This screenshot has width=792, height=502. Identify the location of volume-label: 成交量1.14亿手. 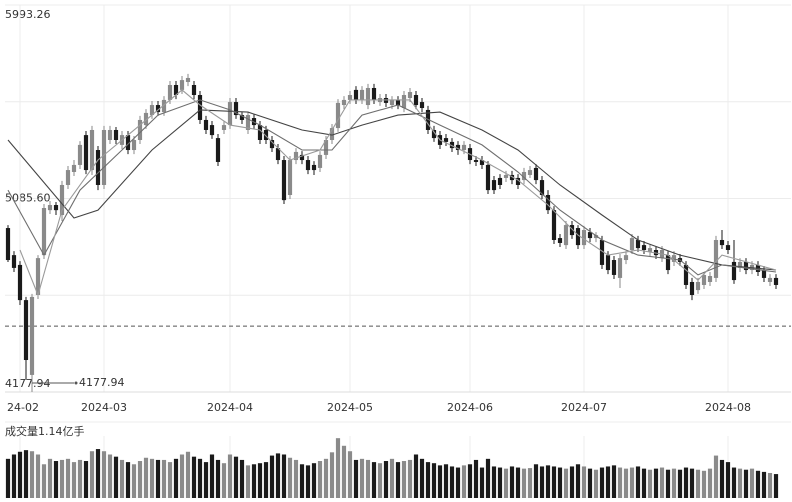
(45, 431).